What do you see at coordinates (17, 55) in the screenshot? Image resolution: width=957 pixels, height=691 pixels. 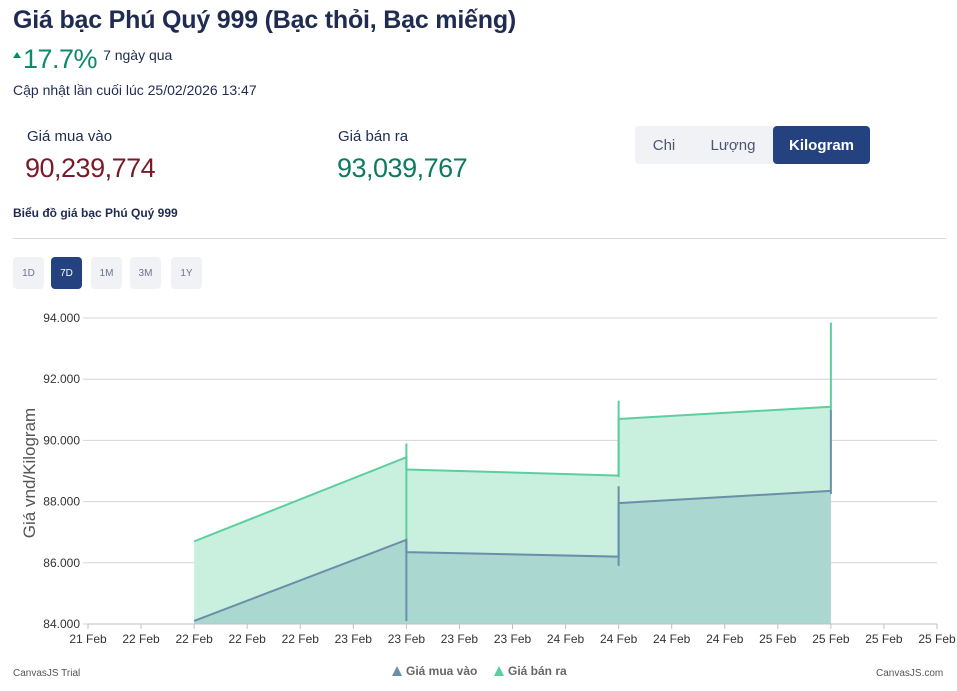 I see `arrow-up-icon` at bounding box center [17, 55].